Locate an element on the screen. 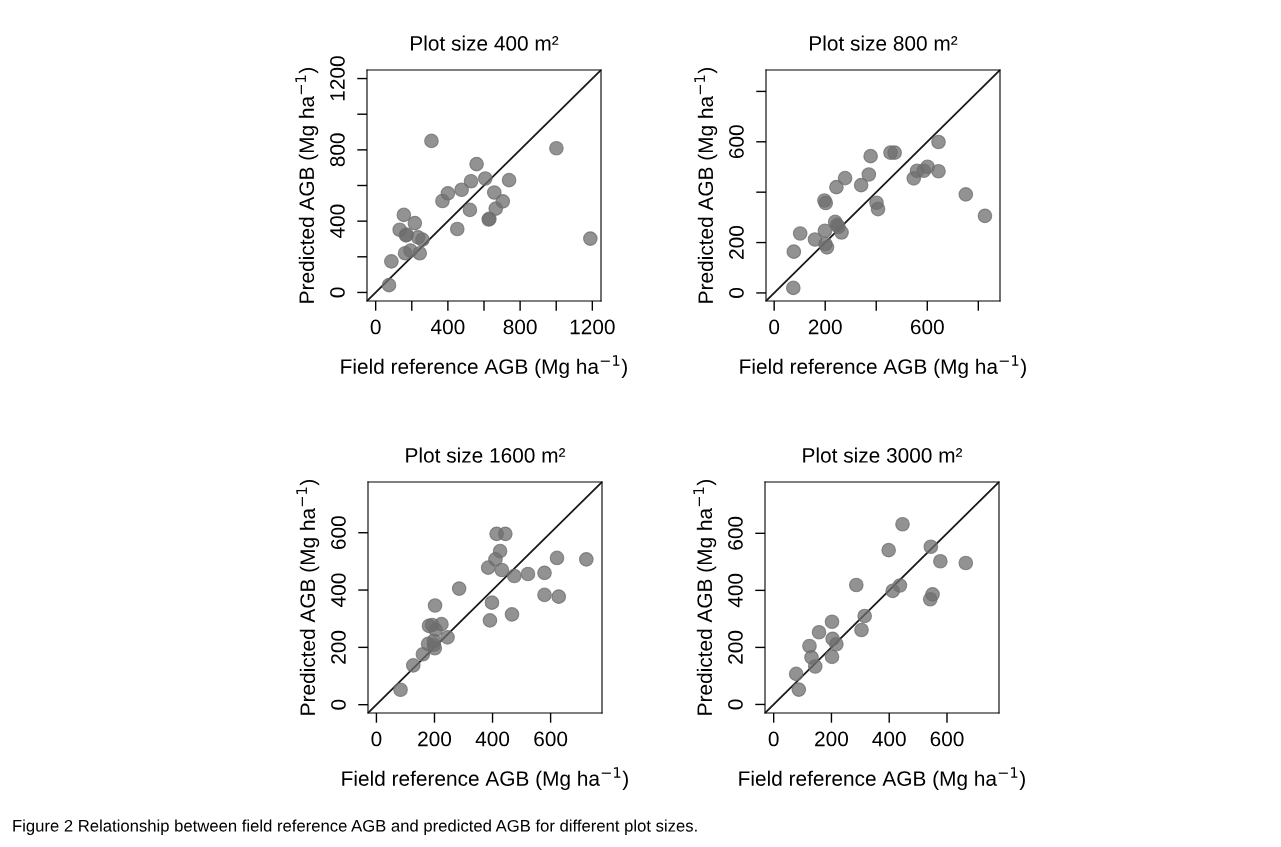 Image resolution: width=1281 pixels, height=847 pixels. chart-title: Plot size 3000 m² is located at coordinates (883, 455).